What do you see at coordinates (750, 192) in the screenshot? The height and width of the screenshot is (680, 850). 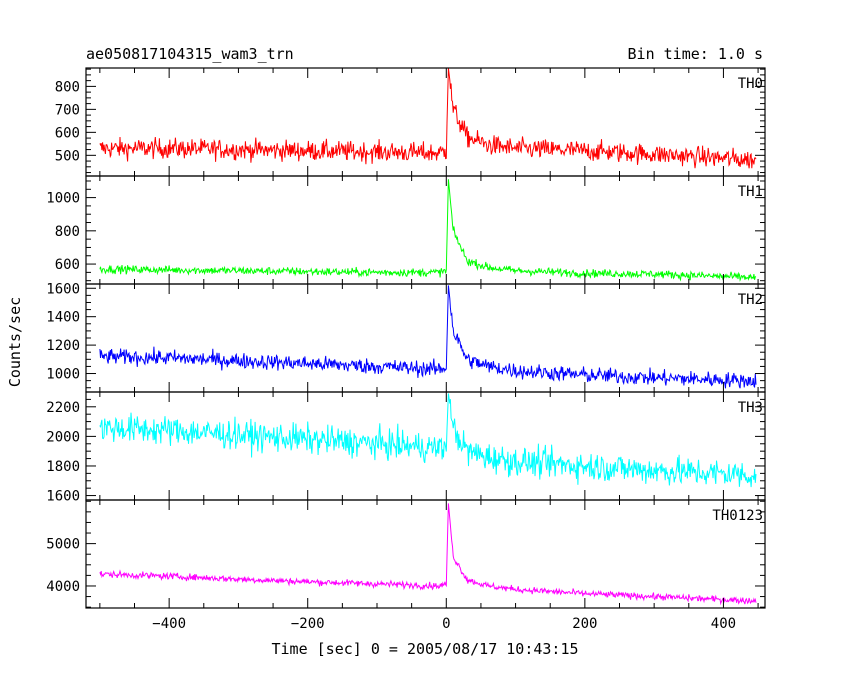 I see `panel-label: TH1` at bounding box center [750, 192].